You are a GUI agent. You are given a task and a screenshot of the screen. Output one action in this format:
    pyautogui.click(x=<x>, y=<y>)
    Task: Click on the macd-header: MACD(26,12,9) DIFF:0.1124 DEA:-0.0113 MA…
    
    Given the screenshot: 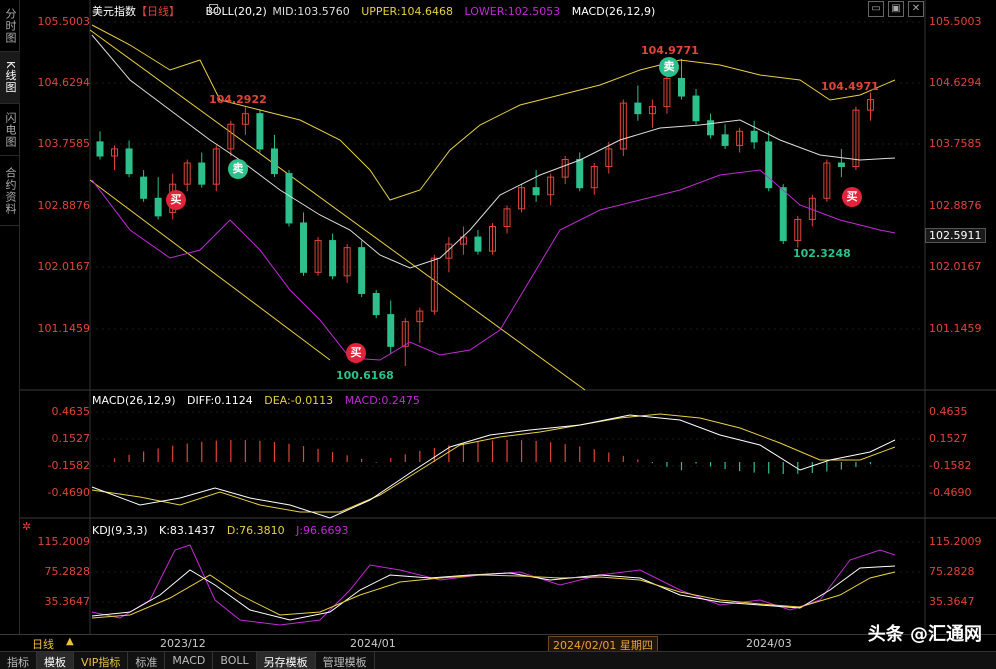 What is the action you would take?
    pyautogui.click(x=260, y=400)
    